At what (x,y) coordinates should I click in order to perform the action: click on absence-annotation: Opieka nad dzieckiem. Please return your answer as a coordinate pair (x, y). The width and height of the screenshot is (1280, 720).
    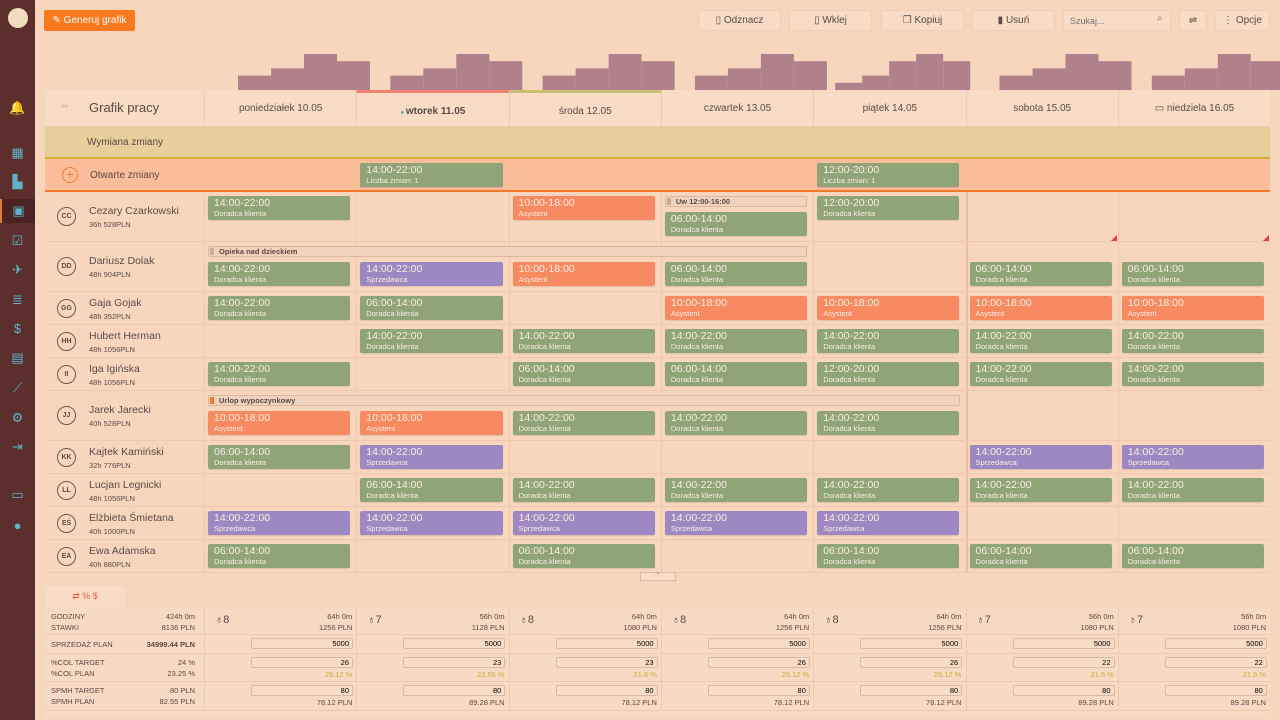
    Looking at the image, I should click on (508, 251).